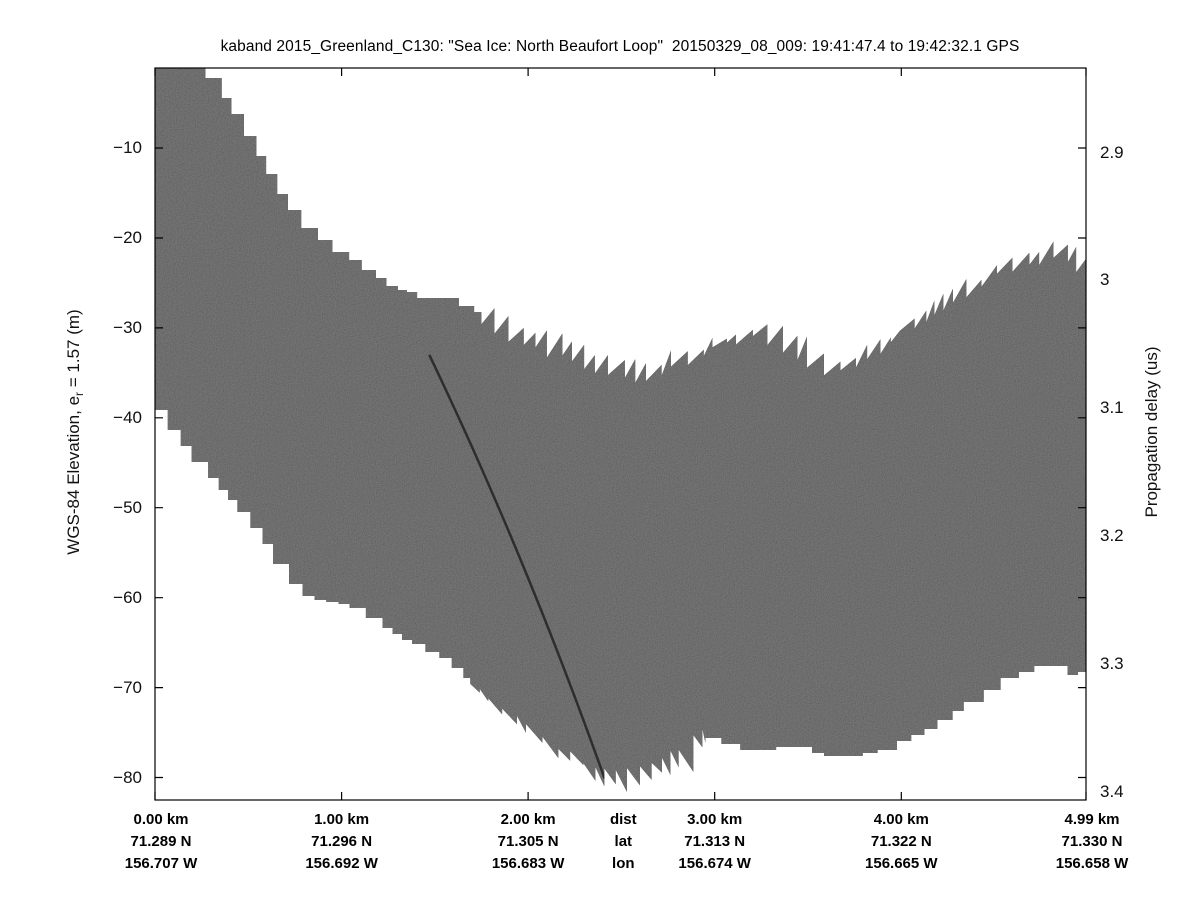 Image resolution: width=1200 pixels, height=900 pixels. I want to click on x-tick-column-lat-value: 71.296 N, so click(342, 841).